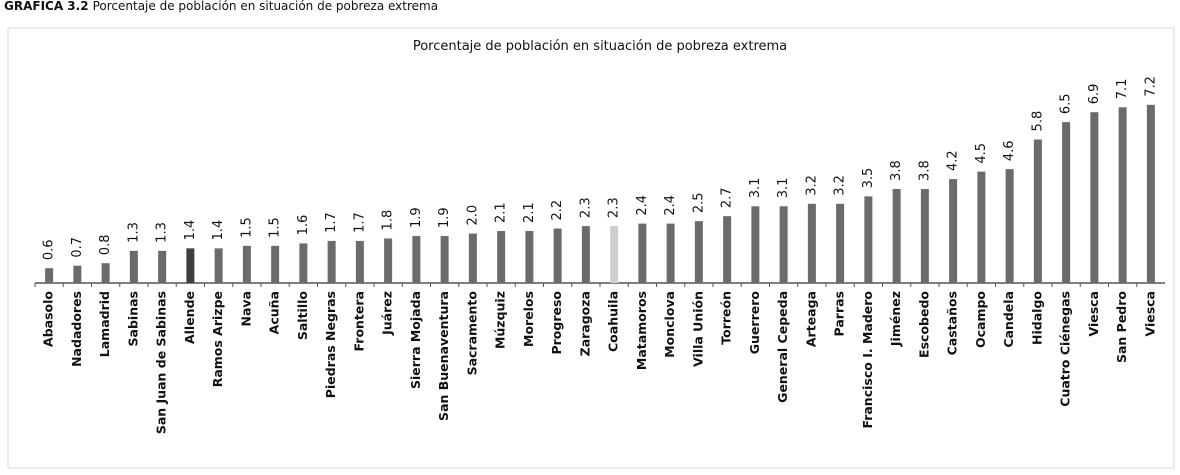  Describe the element at coordinates (471, 333) in the screenshot. I see `x-tick-label: Sacramento` at that location.